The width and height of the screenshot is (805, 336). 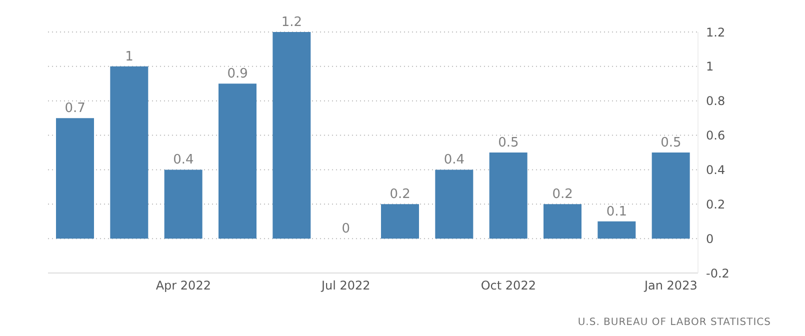 What do you see at coordinates (716, 135) in the screenshot?
I see `y-tick-label: 0.6` at bounding box center [716, 135].